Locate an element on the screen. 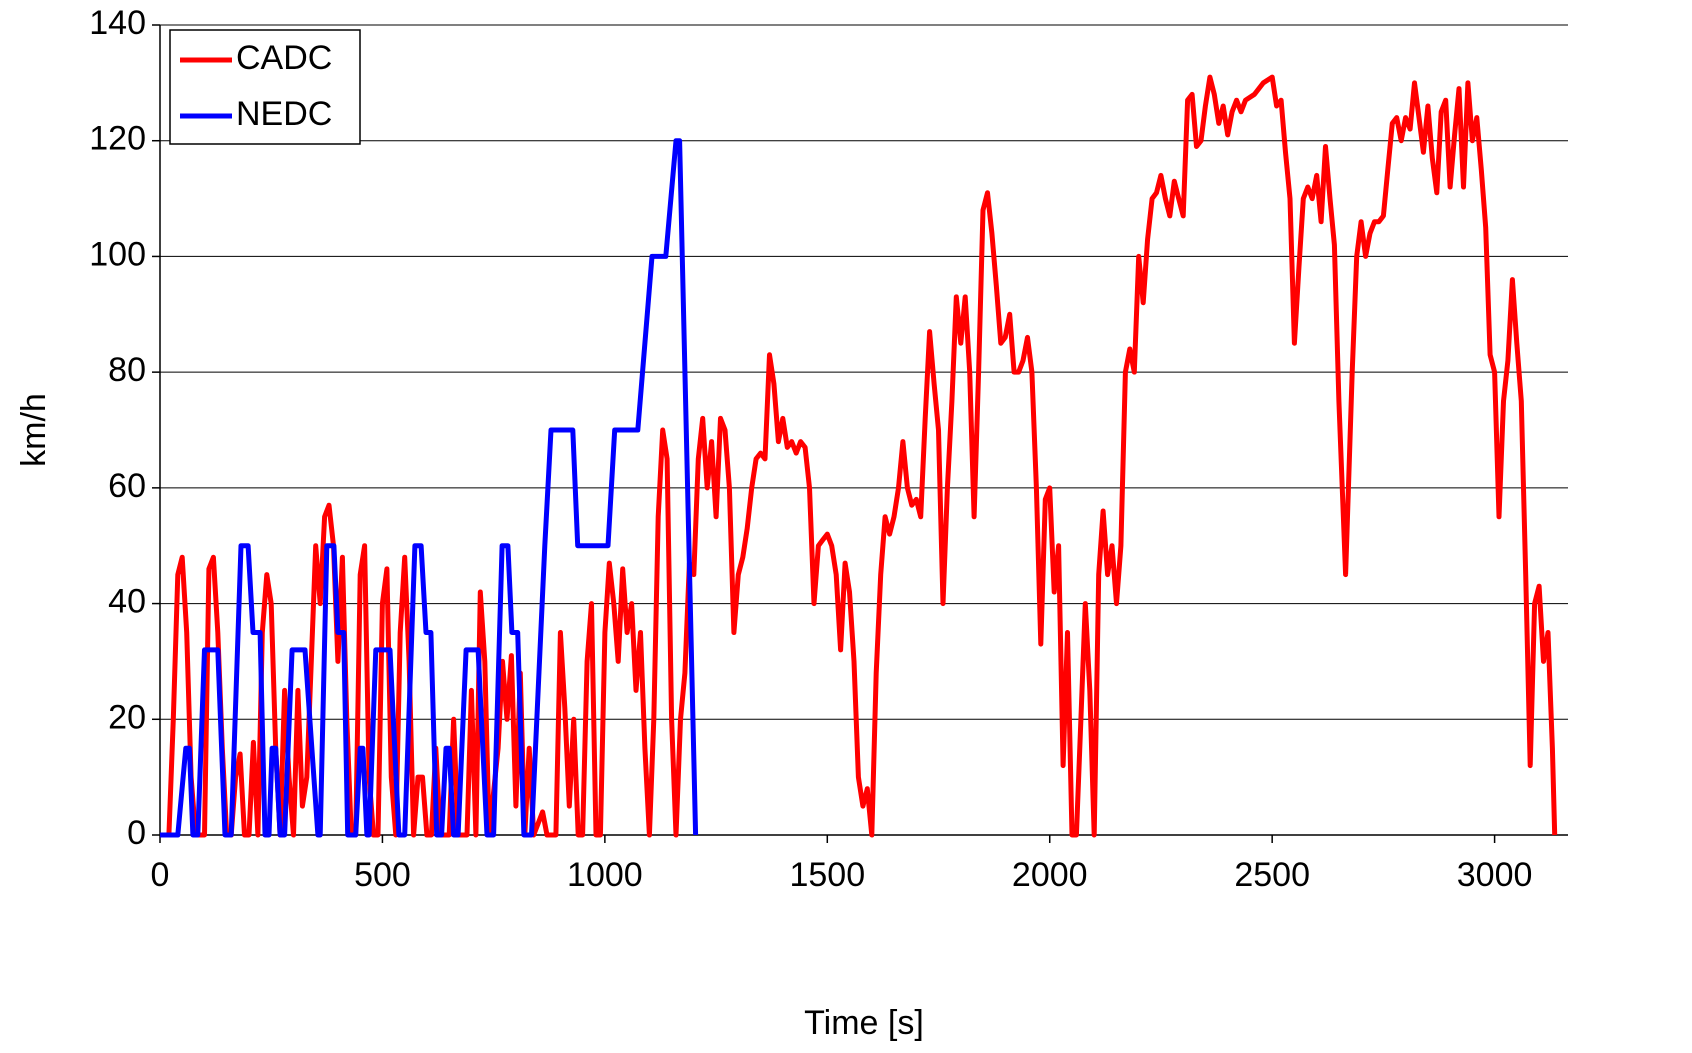  x-tick-label: 2500 is located at coordinates (1272, 875).